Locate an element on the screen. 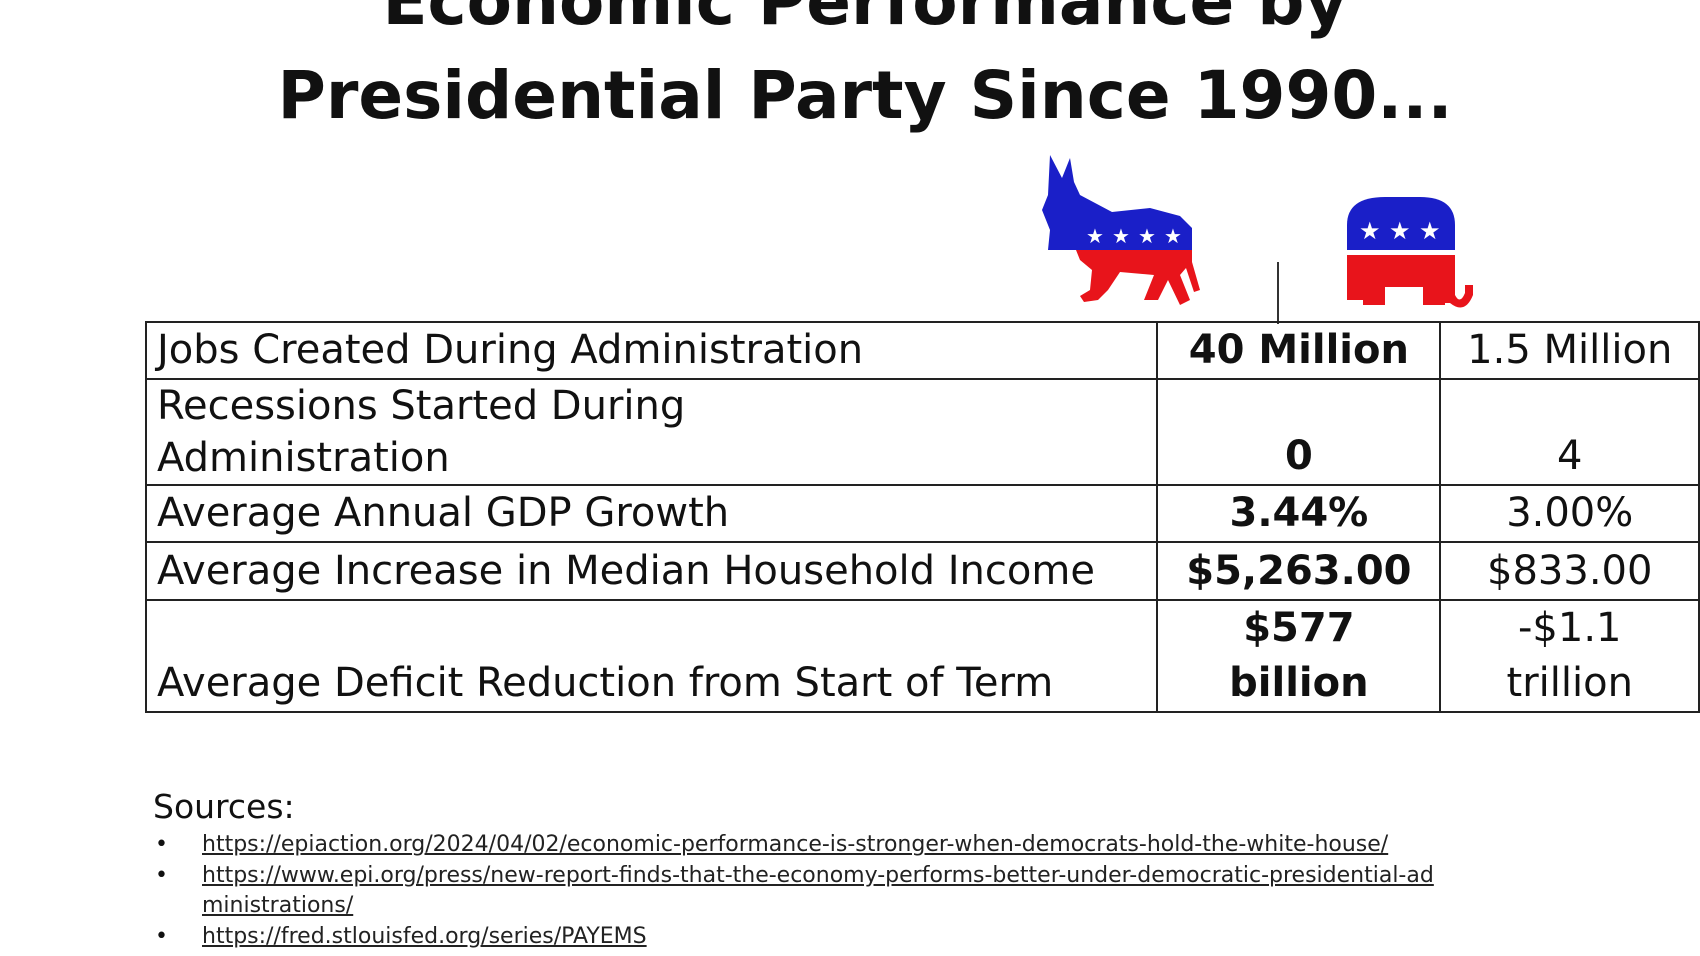 This screenshot has height=956, width=1700. democratic-value: 3.44% is located at coordinates (1299, 513).